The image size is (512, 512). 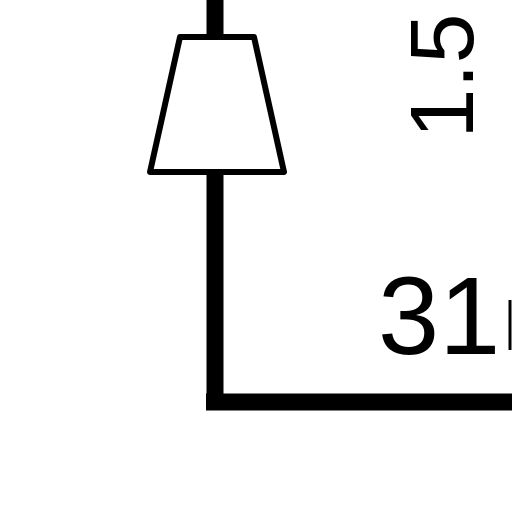 I want to click on wire-number-label: 31, so click(x=439, y=316).